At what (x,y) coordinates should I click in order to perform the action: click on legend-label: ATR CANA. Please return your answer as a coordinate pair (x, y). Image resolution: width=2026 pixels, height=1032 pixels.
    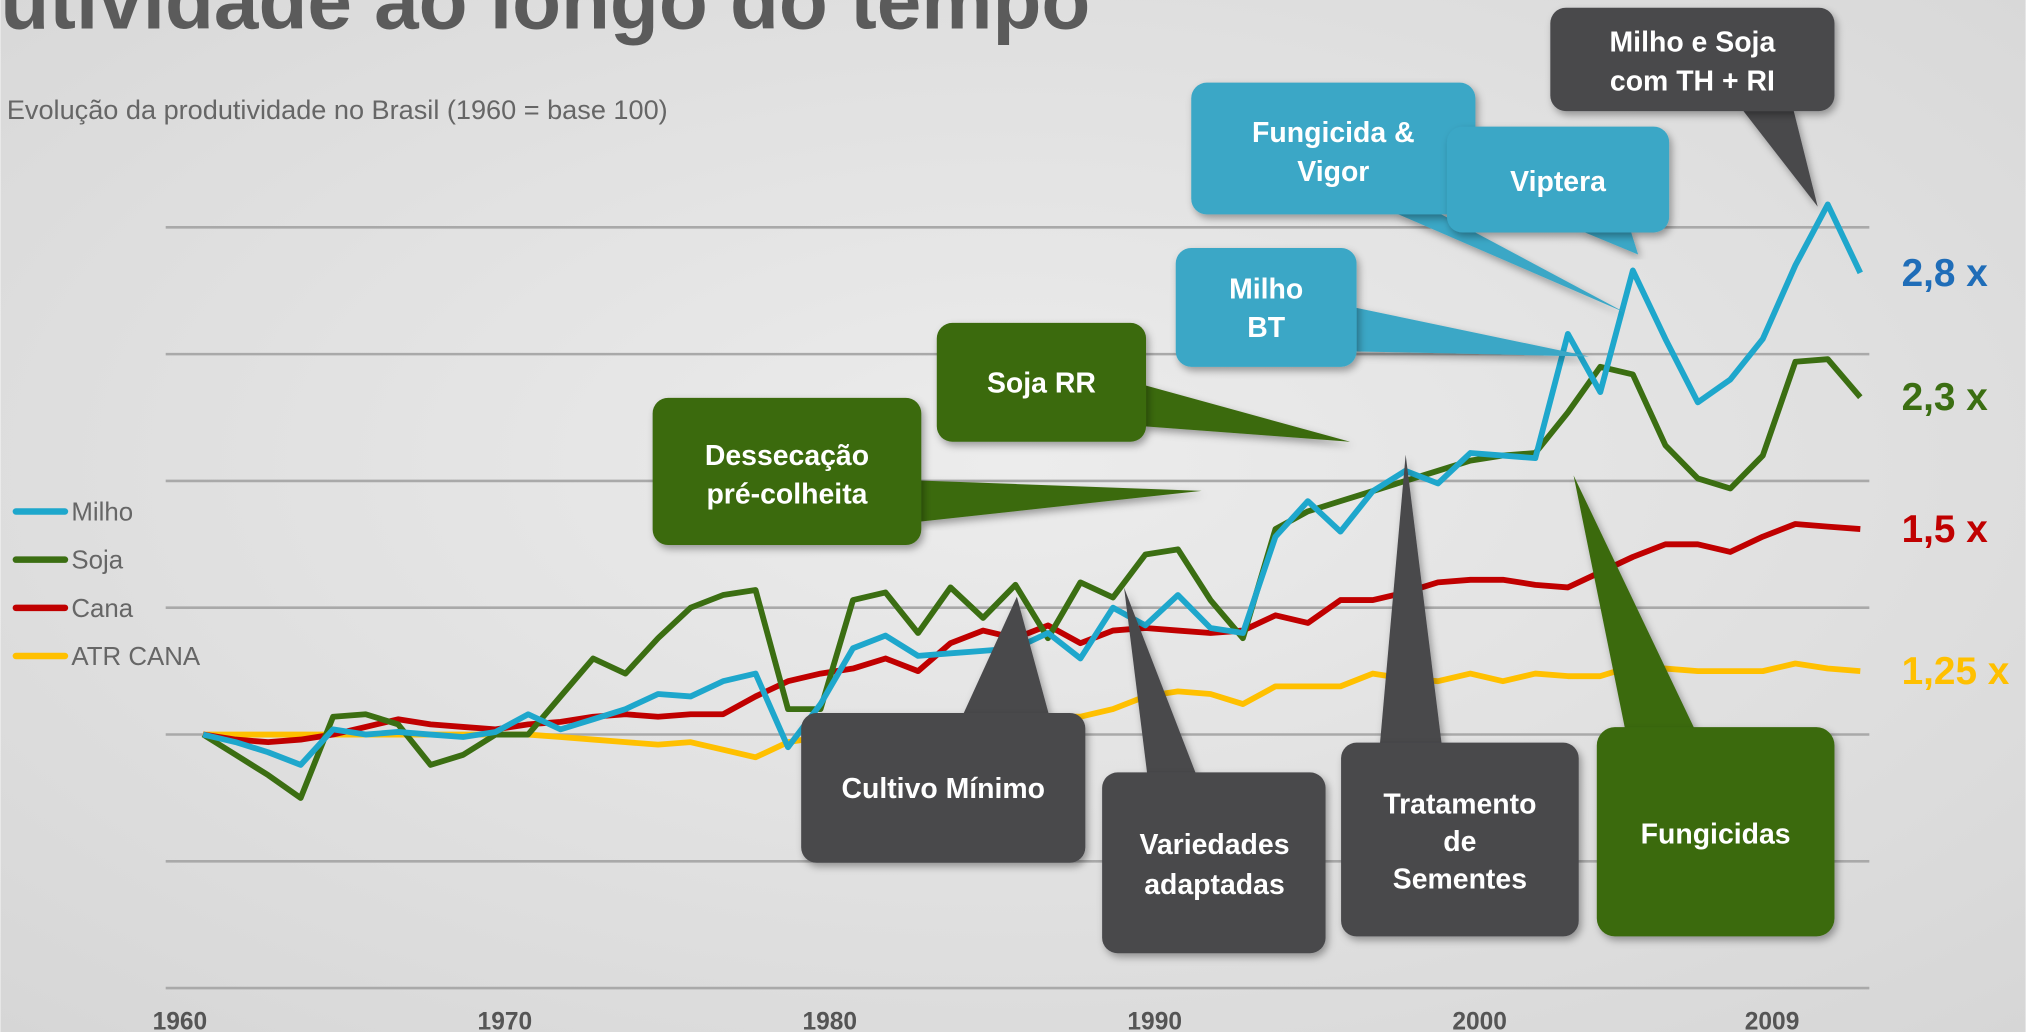
    Looking at the image, I should click on (135, 657).